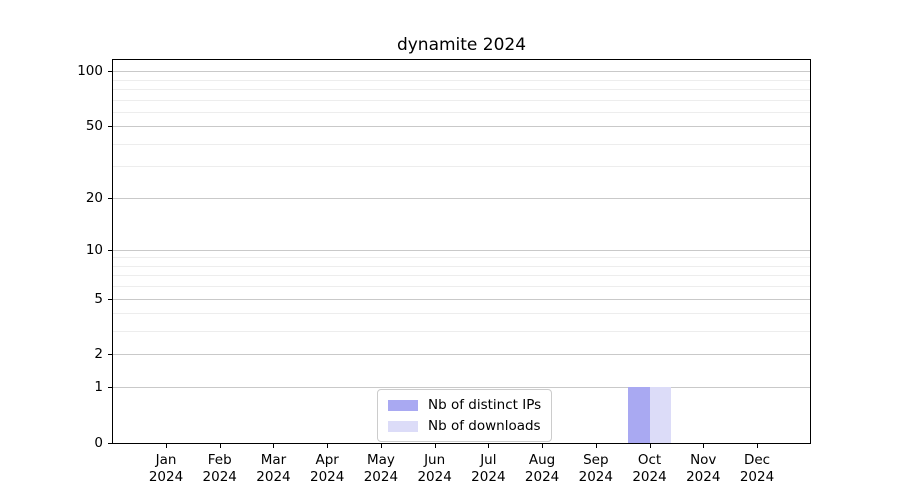  I want to click on legend-entry-downloads: Nb of downloads, so click(464, 426).